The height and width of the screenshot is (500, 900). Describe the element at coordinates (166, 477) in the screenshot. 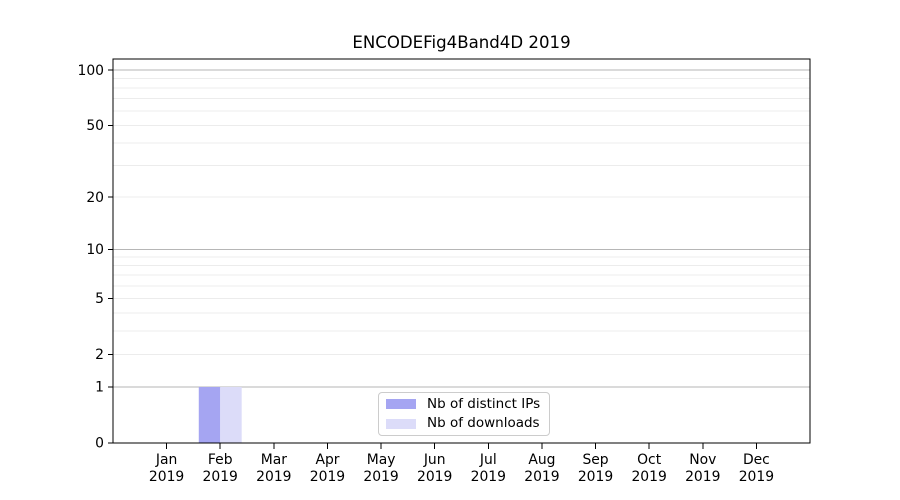

I see `x-tick-label-year-jan: 2019` at that location.